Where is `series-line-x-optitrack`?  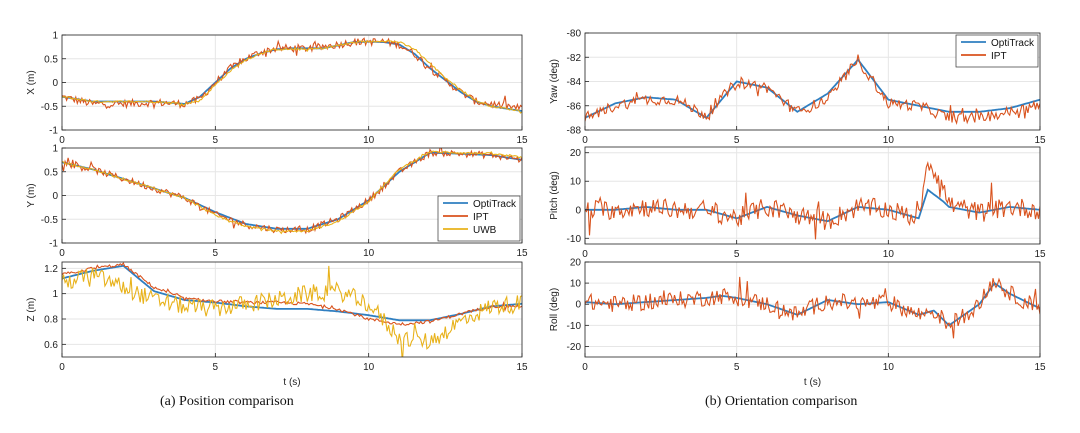
series-line-x-optitrack is located at coordinates (292, 76).